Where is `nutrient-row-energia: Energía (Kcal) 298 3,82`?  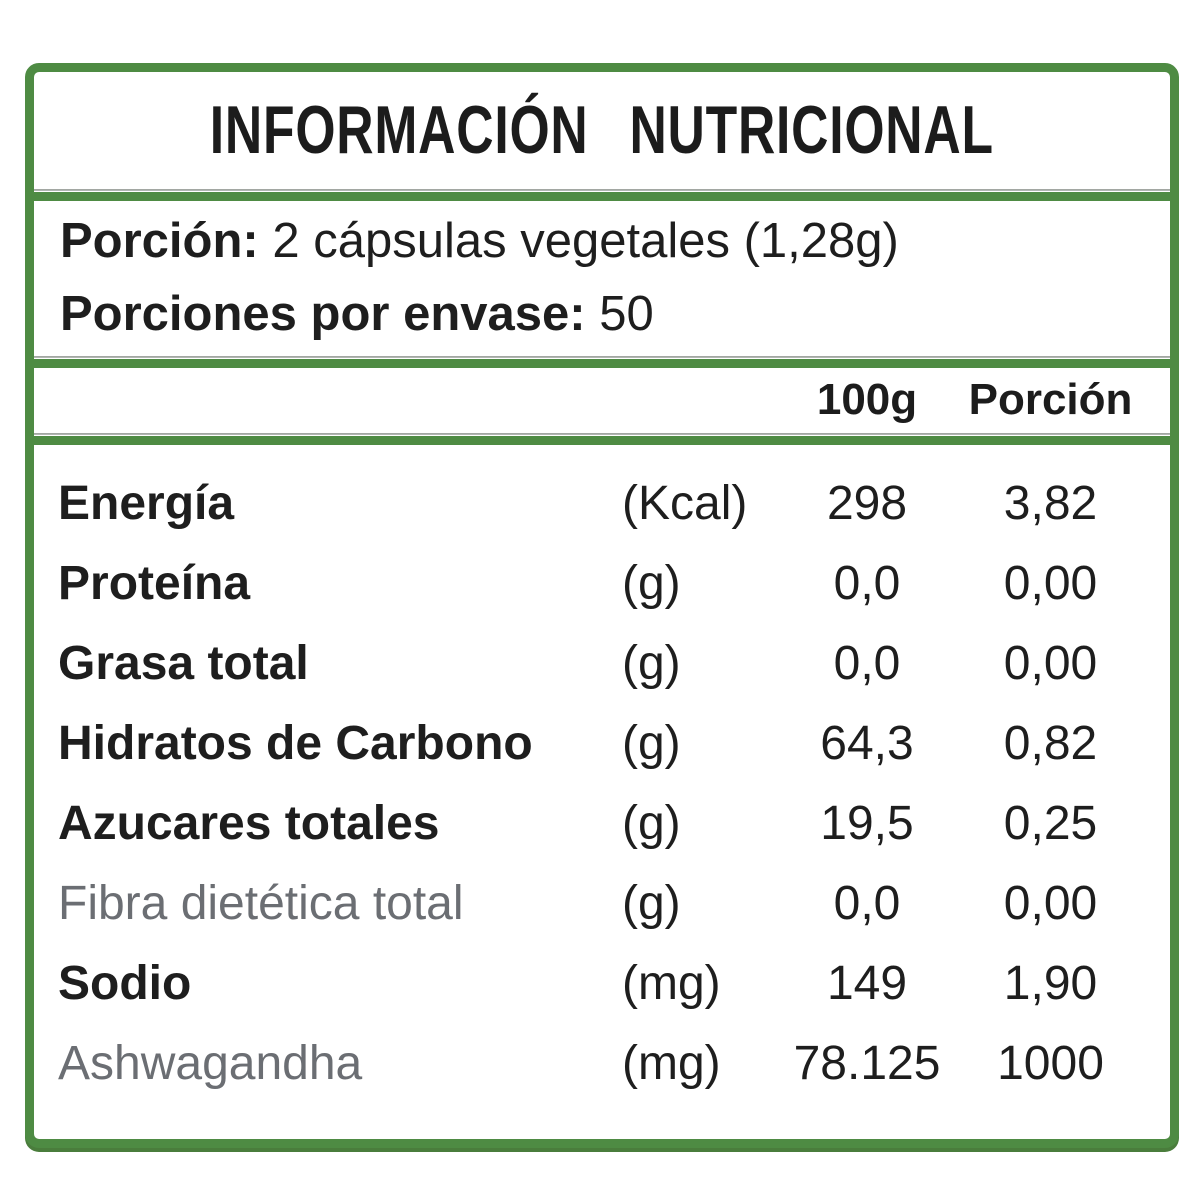 nutrient-row-energia: Energía (Kcal) 298 3,82 is located at coordinates (602, 503).